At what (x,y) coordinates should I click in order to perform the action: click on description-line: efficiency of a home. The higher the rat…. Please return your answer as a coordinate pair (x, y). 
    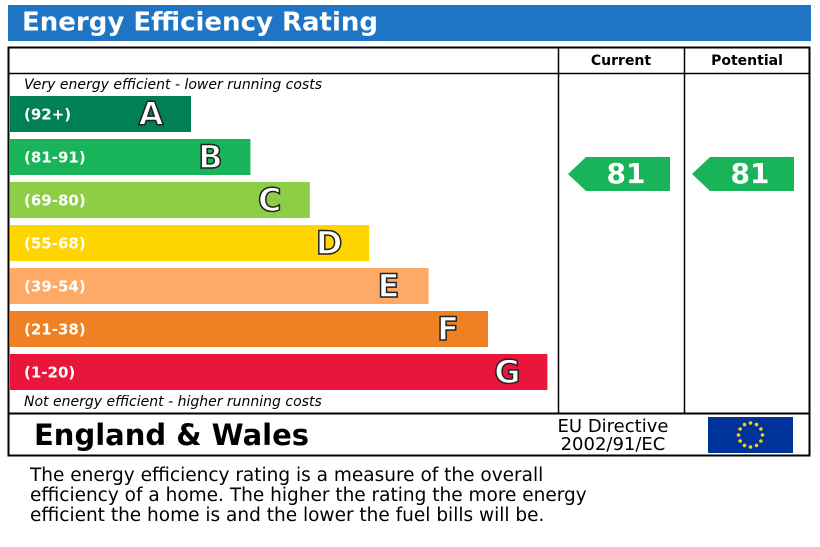
    Looking at the image, I should click on (308, 495).